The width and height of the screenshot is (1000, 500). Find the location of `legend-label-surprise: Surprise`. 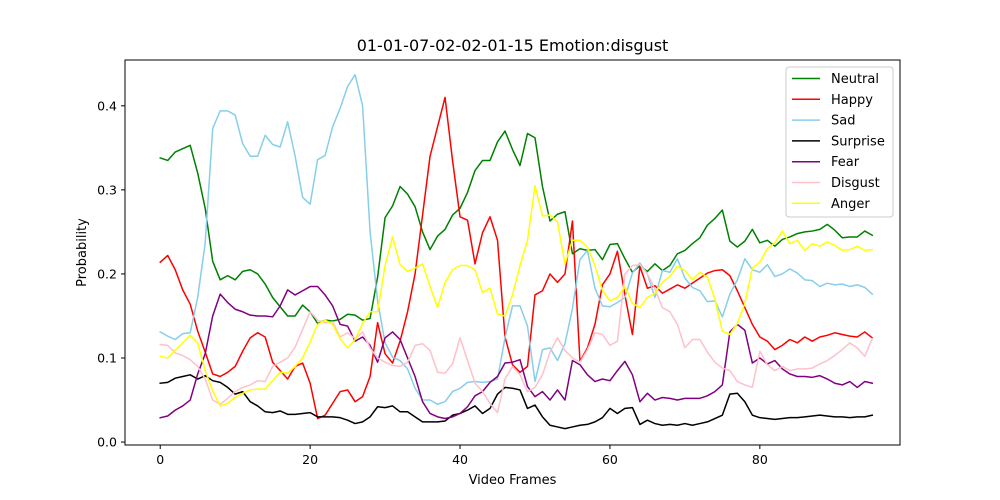

legend-label-surprise: Surprise is located at coordinates (858, 141).